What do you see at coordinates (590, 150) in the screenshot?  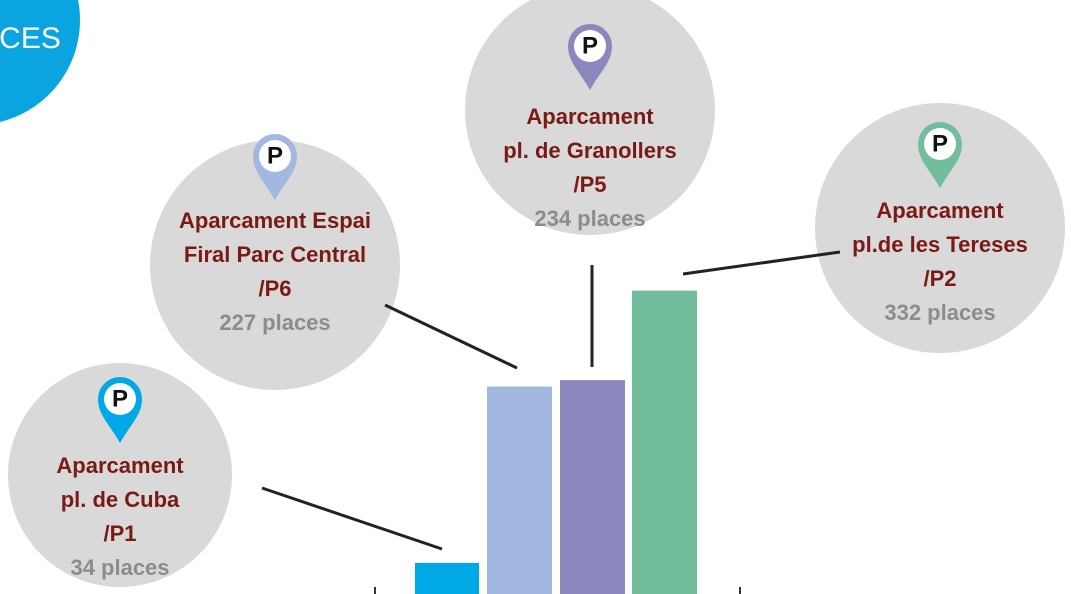 I see `bubble-name: pl. de Granollers` at bounding box center [590, 150].